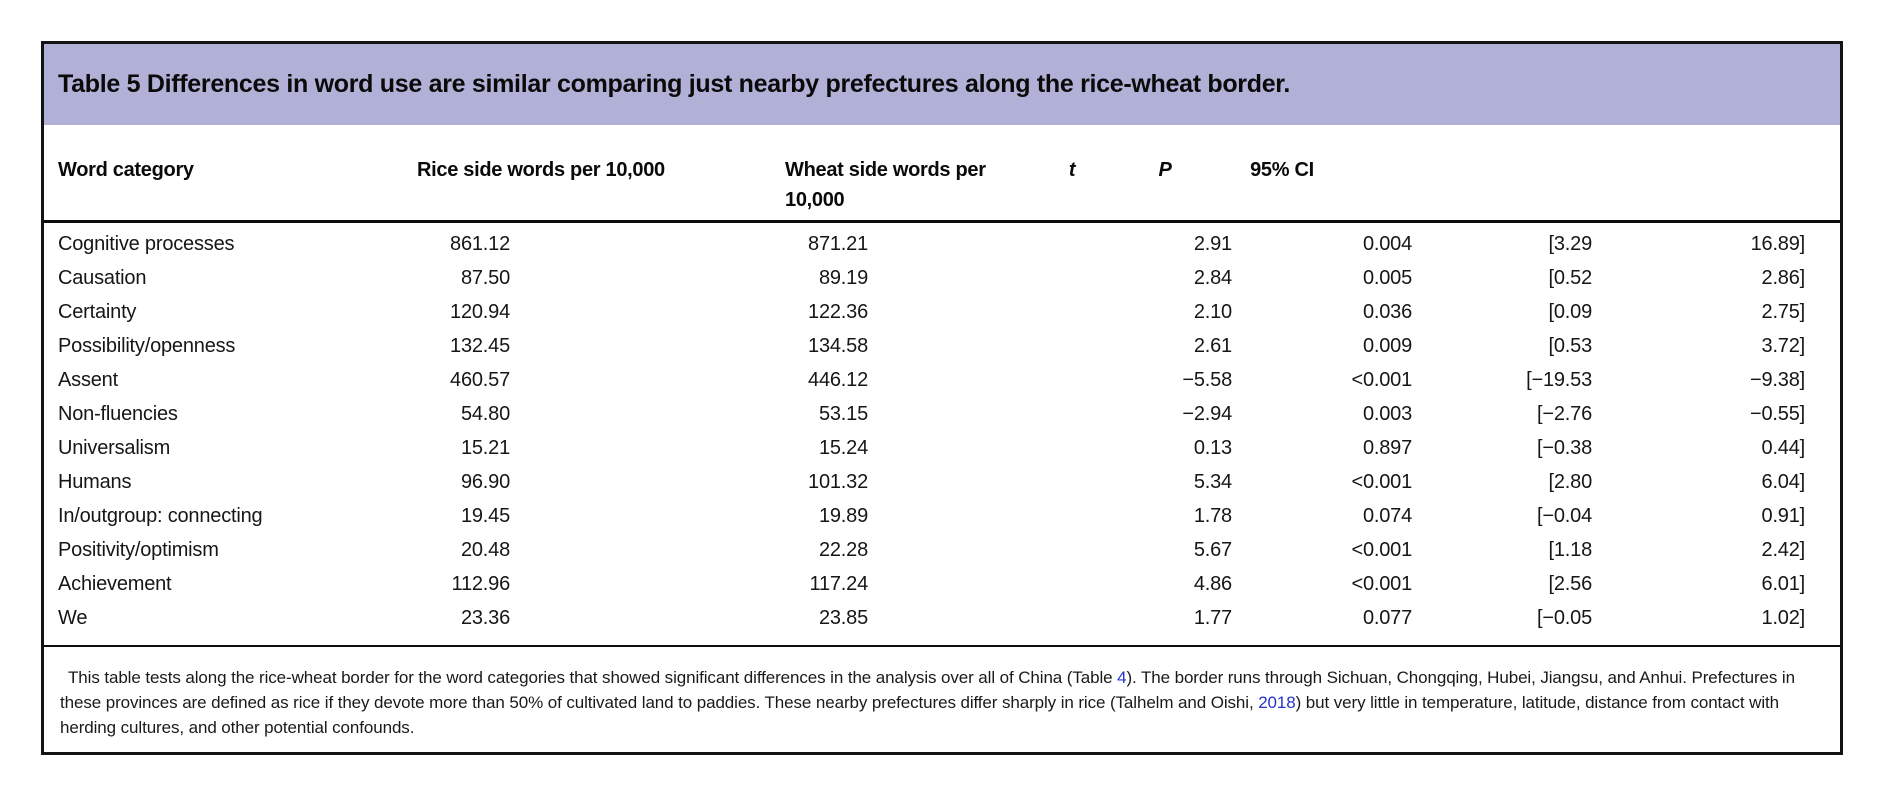  I want to click on cell-wheat-value: 117.24, so click(839, 583).